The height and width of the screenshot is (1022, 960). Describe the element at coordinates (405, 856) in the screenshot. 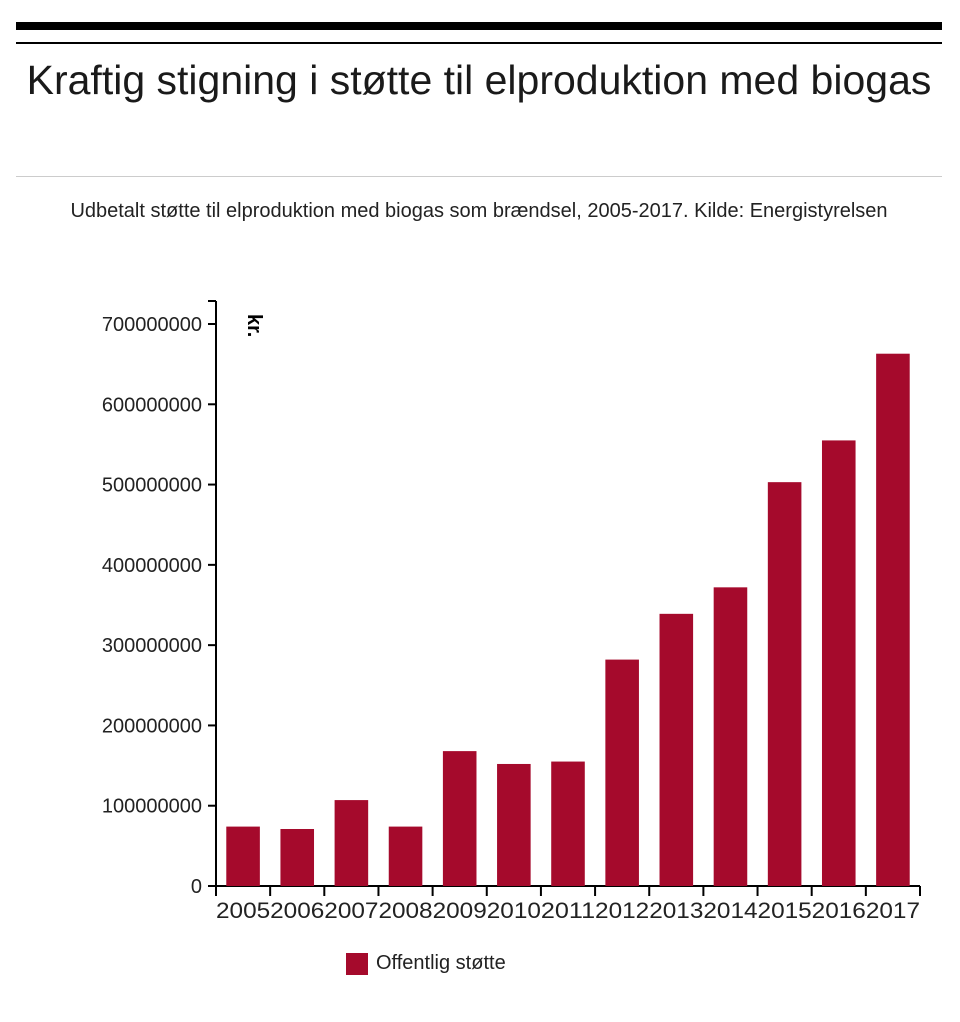

I see `bar-2008` at that location.